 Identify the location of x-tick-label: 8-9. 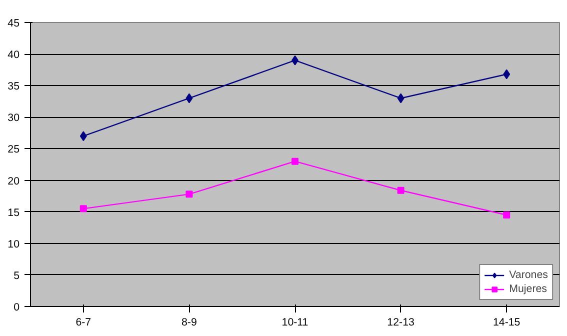
(189, 322).